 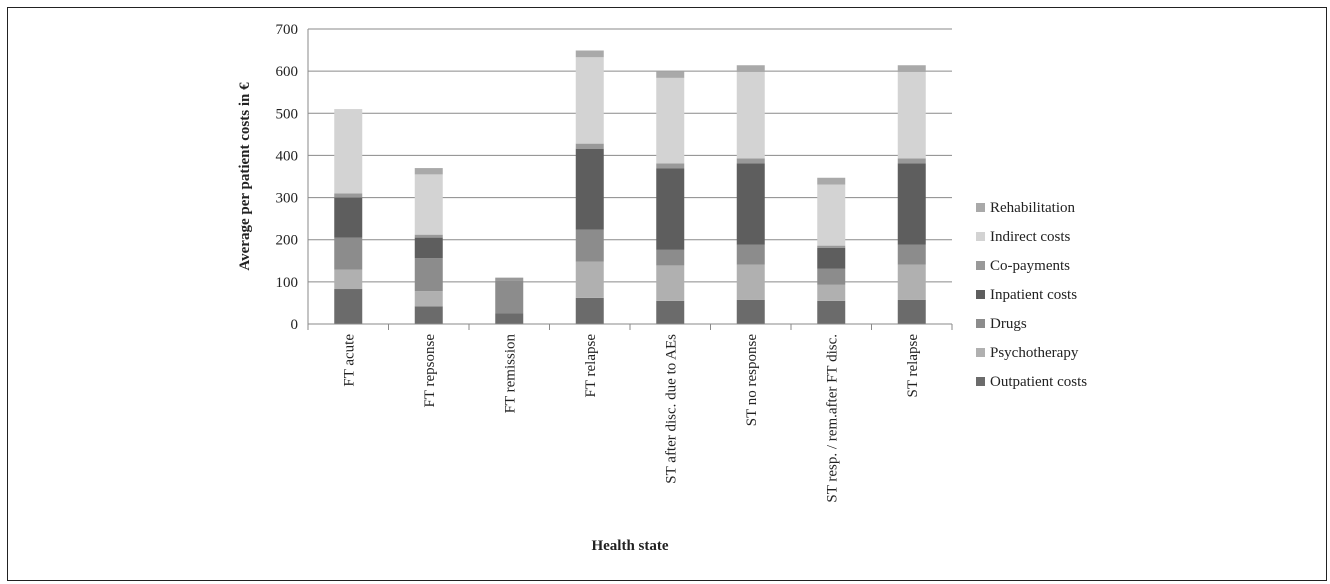 What do you see at coordinates (430, 371) in the screenshot?
I see `x-tick-label: FT repsonse` at bounding box center [430, 371].